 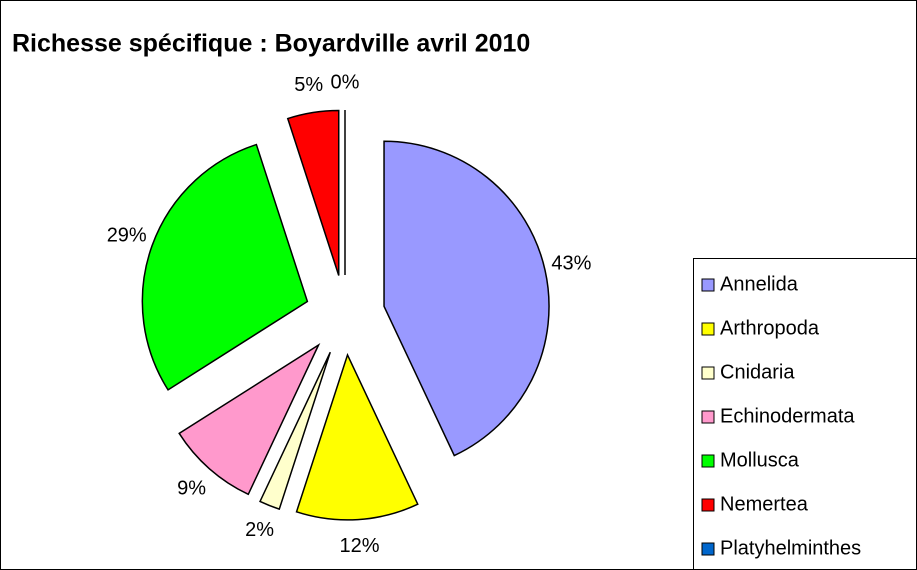 What do you see at coordinates (760, 460) in the screenshot?
I see `legend-label: Mollusca` at bounding box center [760, 460].